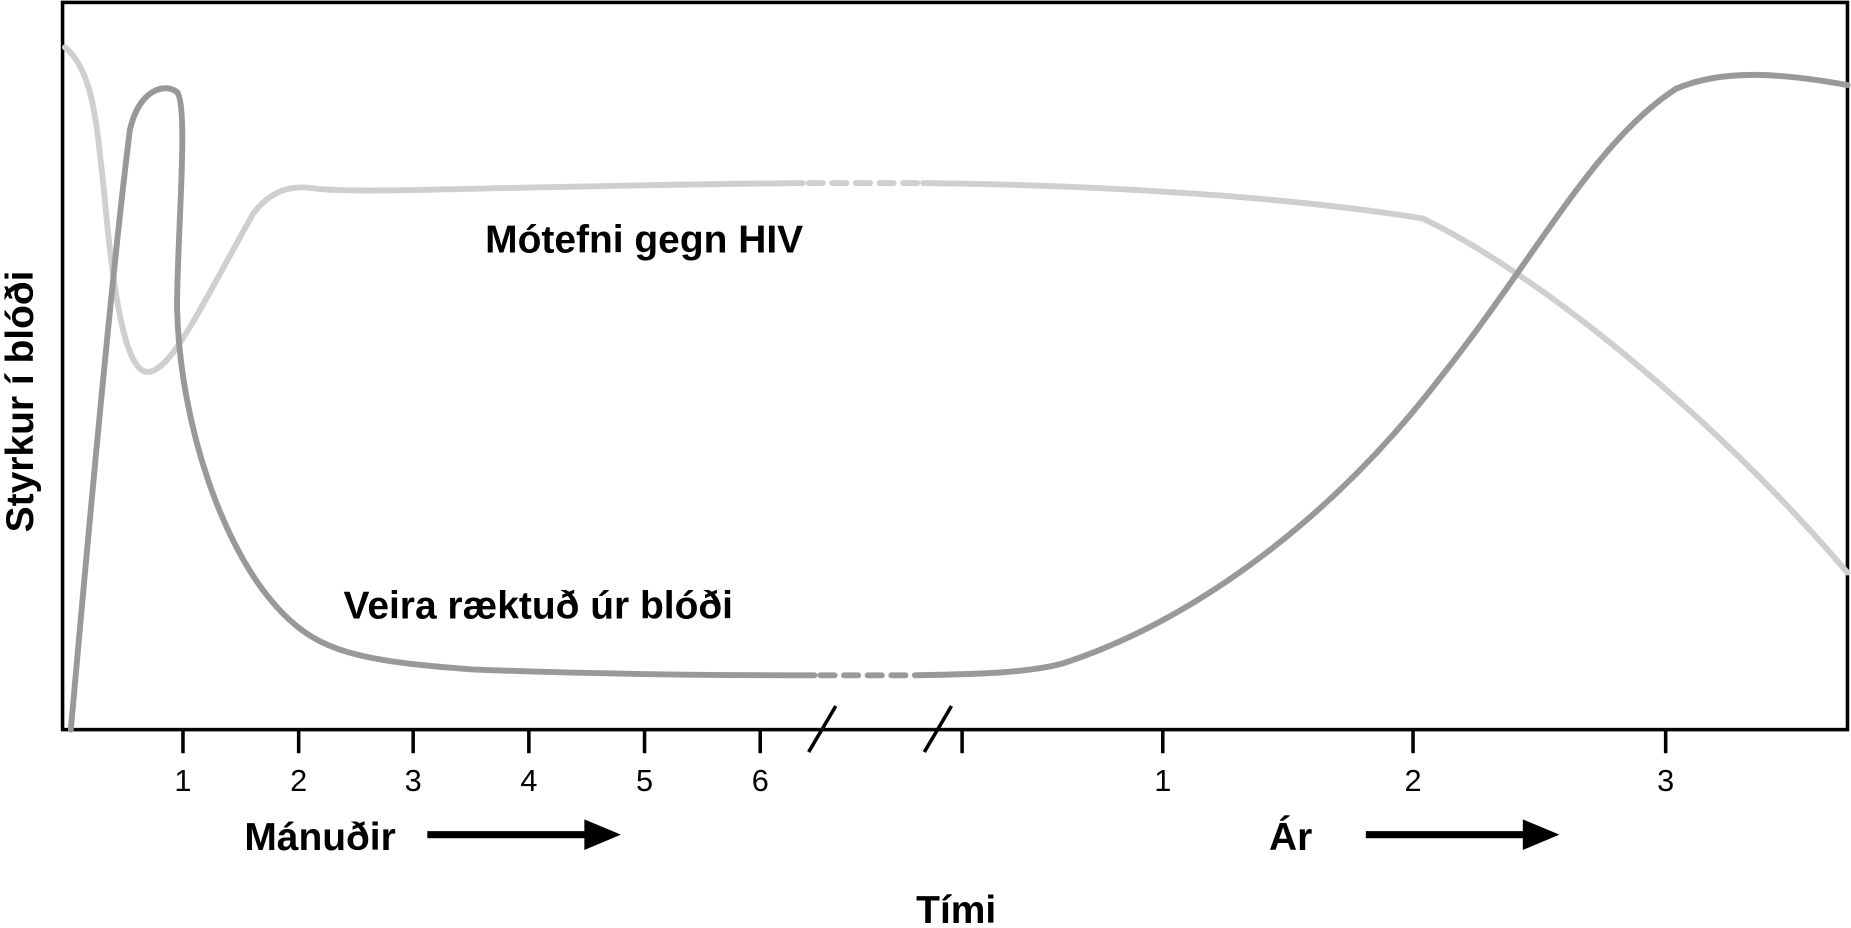 Image resolution: width=1851 pixels, height=928 pixels. Describe the element at coordinates (1290, 837) in the screenshot. I see `unit-label: Ár` at that location.